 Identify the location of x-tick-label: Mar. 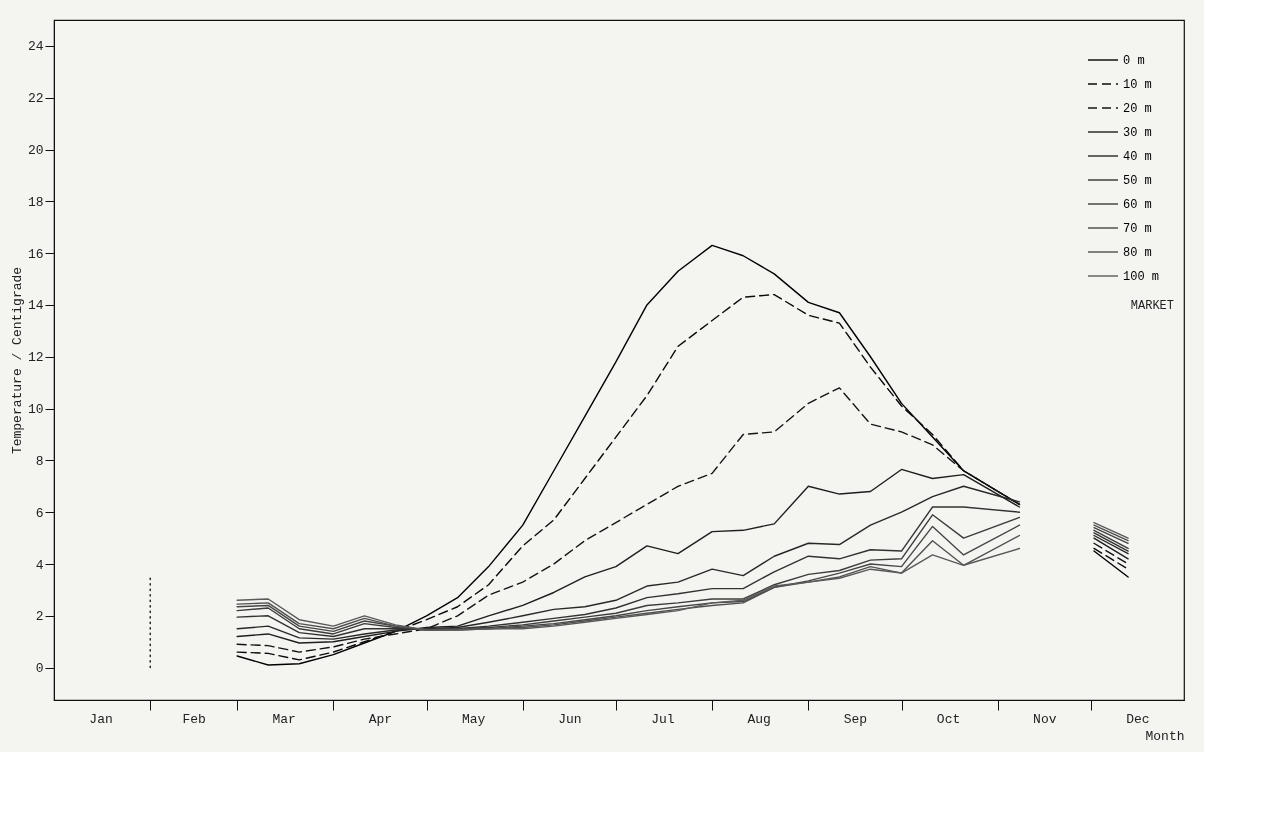
(284, 719).